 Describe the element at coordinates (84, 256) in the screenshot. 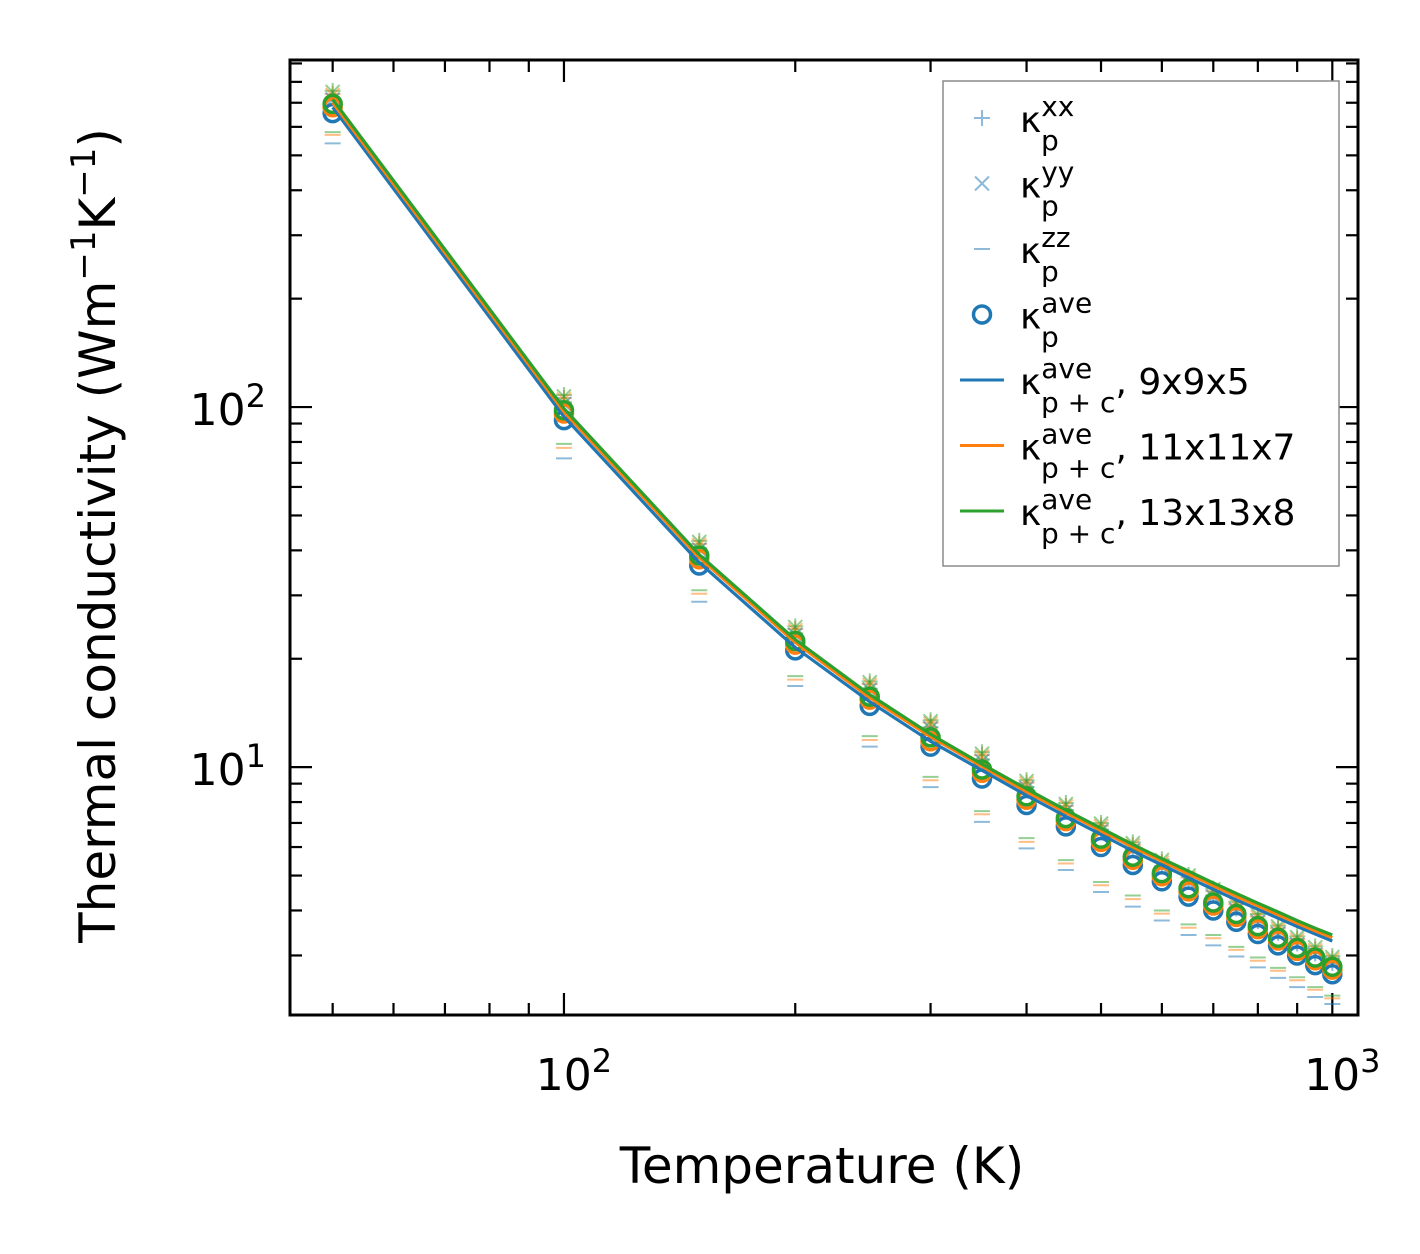

I see `y-label-exp1: −1` at that location.